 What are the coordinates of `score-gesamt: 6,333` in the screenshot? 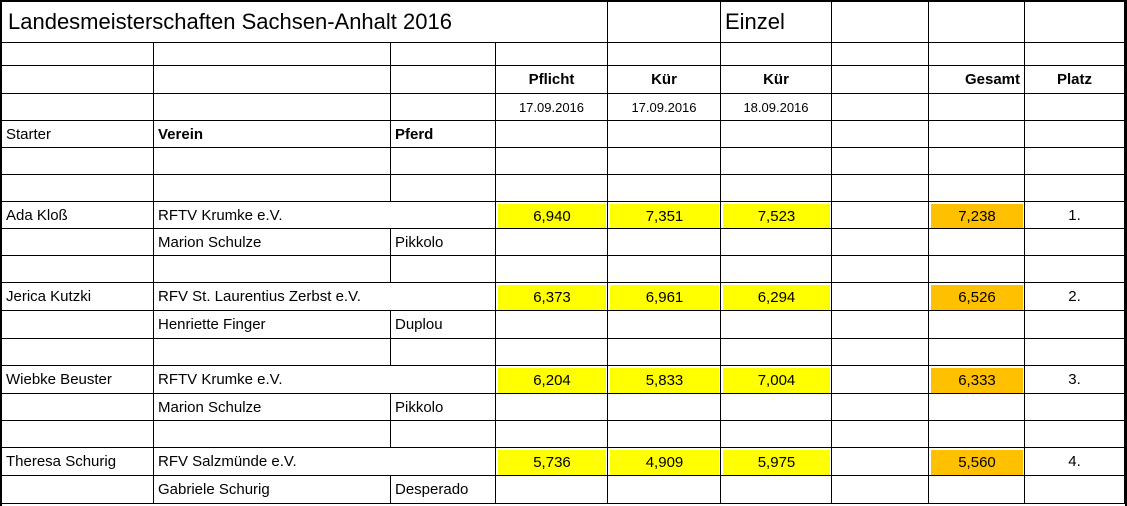 It's located at (977, 380).